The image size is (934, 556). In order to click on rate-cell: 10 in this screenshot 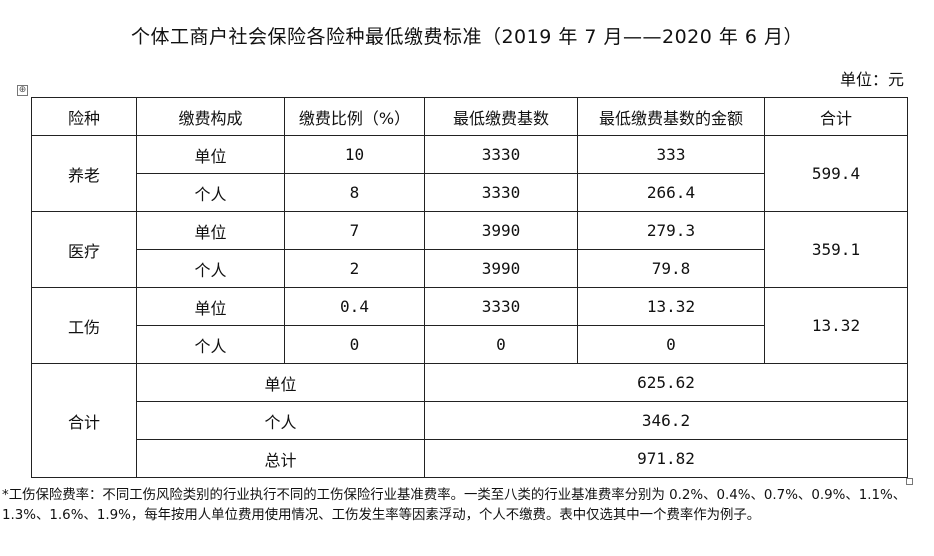, I will do `click(354, 154)`.